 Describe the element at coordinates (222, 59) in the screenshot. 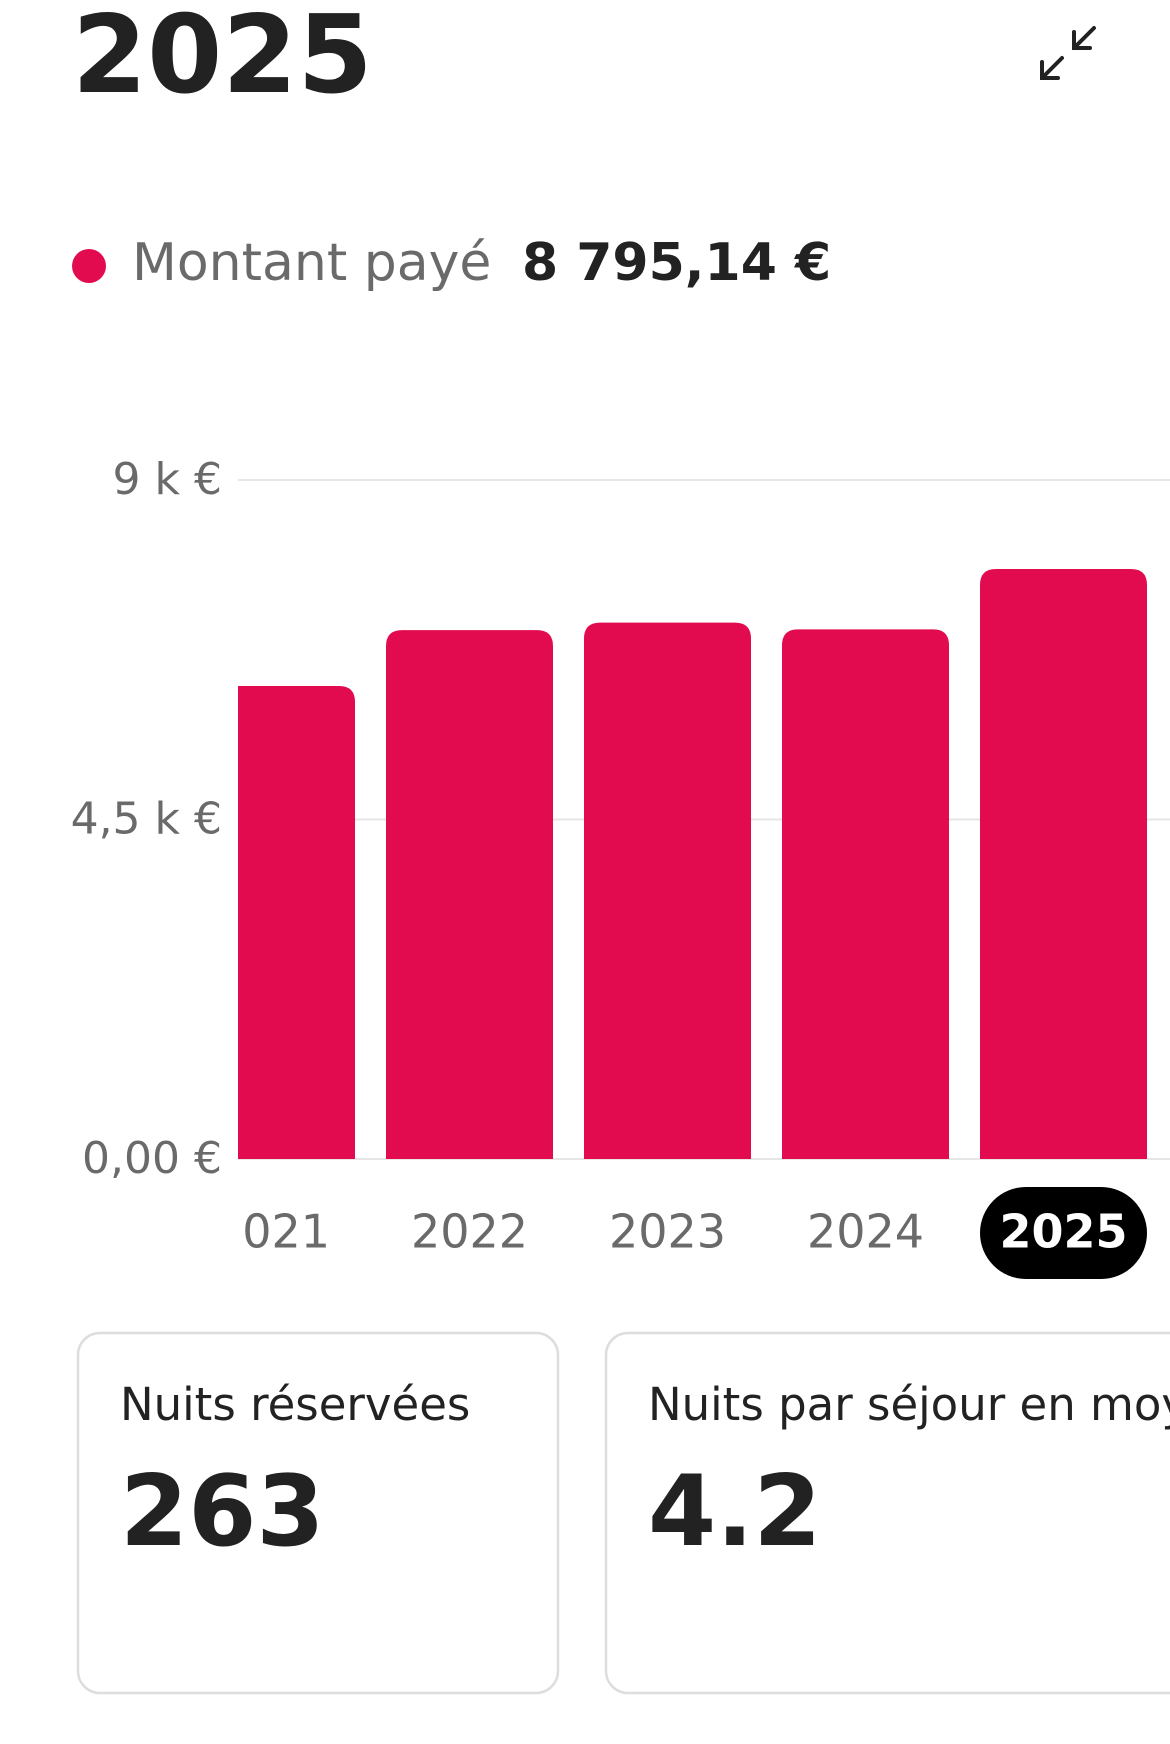

I see `page-title: 2025` at that location.